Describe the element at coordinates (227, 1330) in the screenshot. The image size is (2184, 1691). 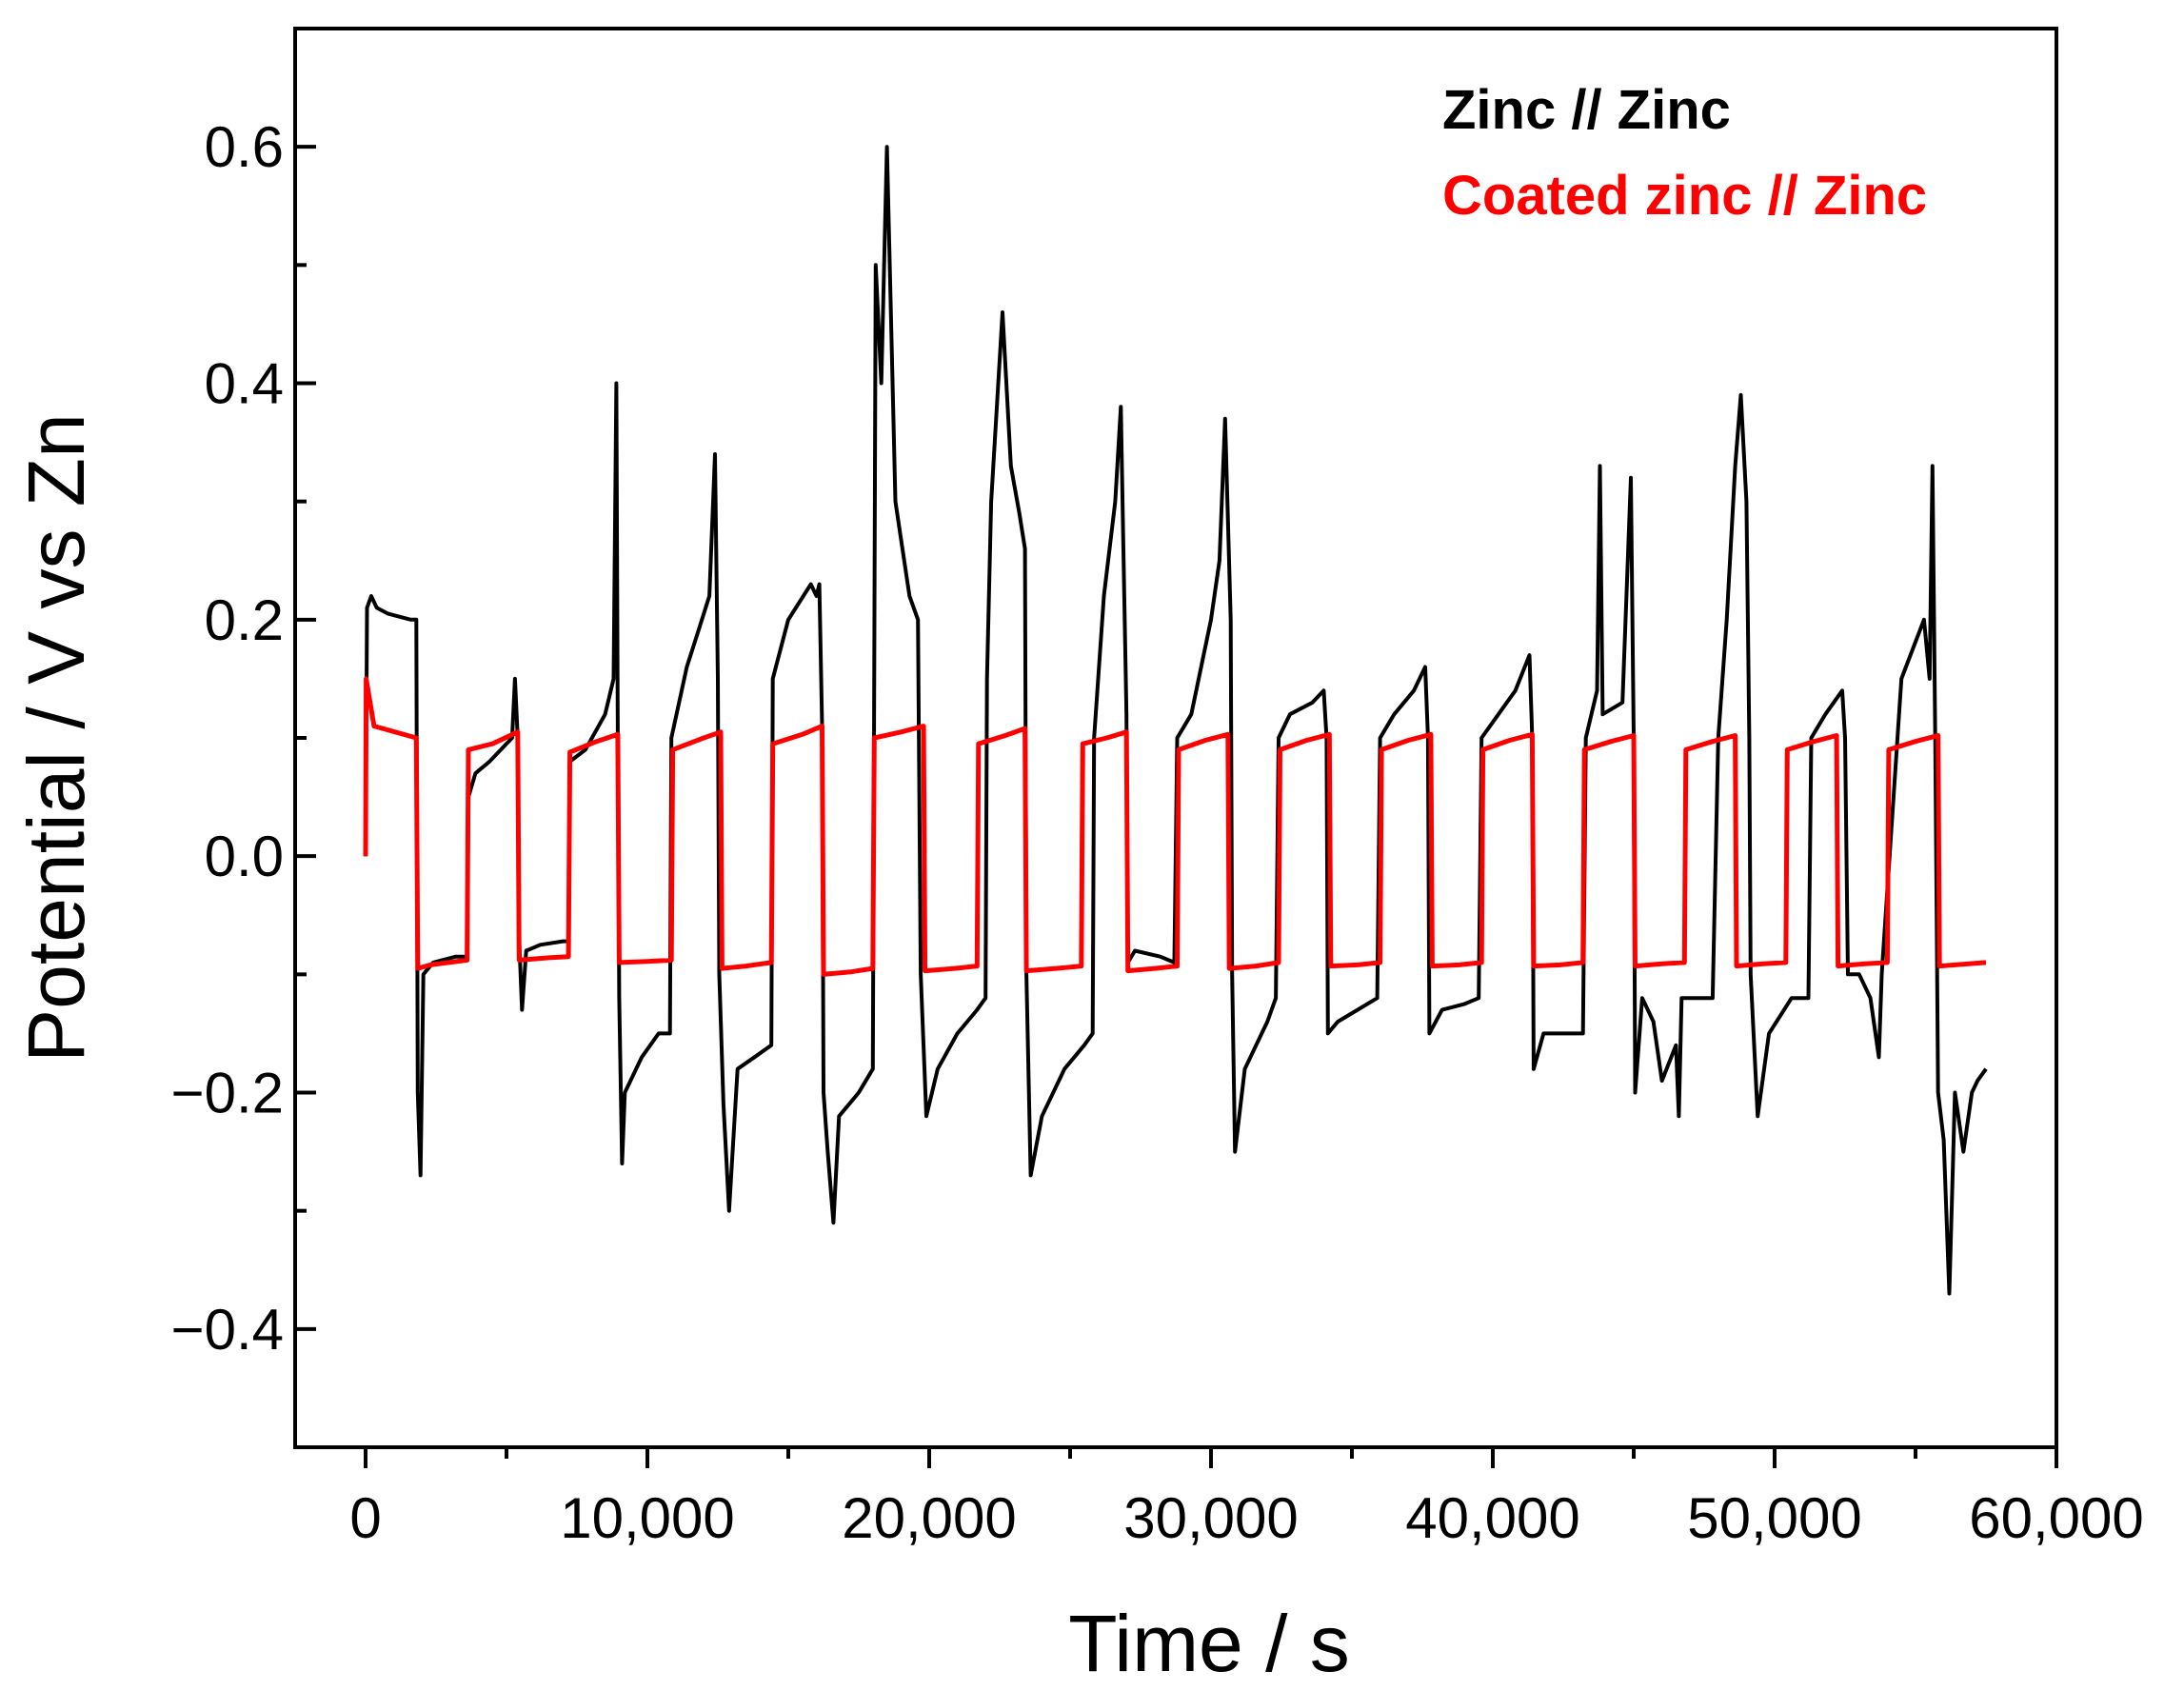
I see `y-tick-label: −0.4` at that location.